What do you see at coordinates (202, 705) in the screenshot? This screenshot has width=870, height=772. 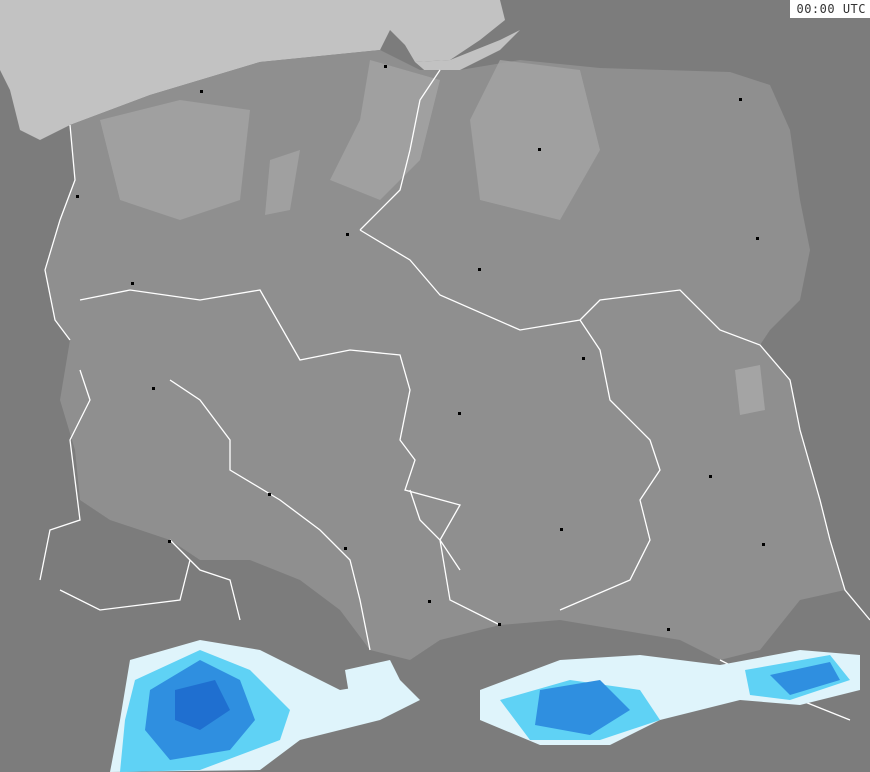 I see `precip-very-heavy` at bounding box center [202, 705].